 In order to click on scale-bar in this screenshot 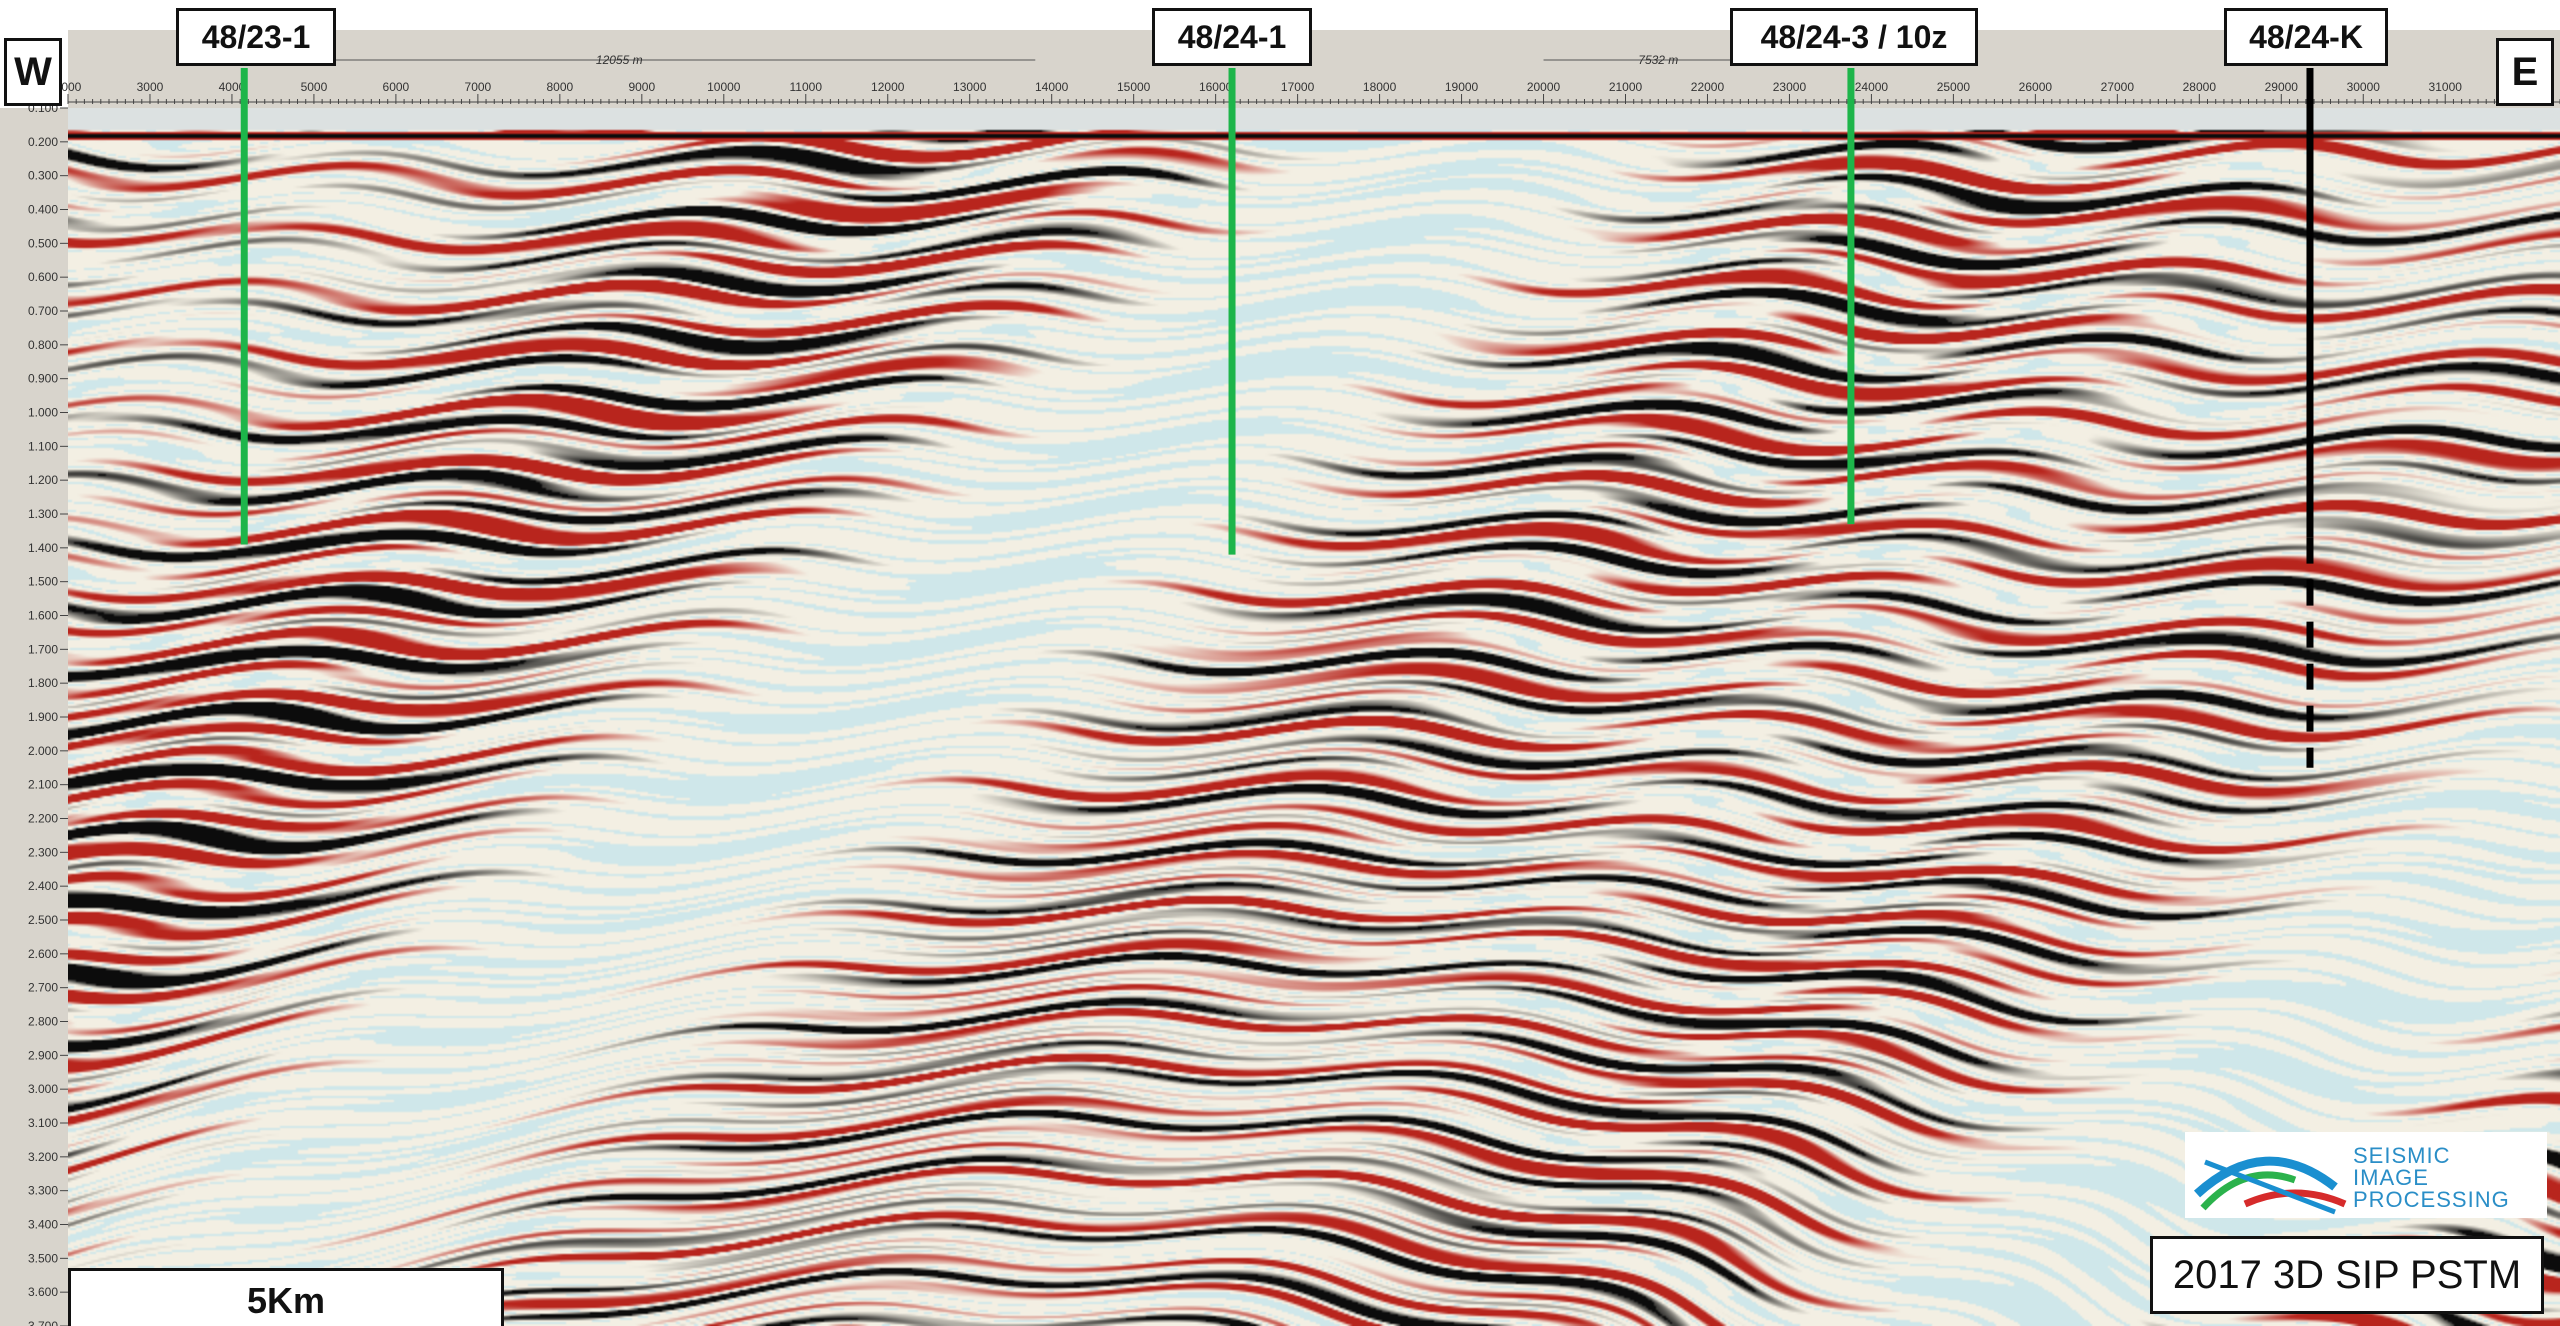, I will do `click(286, 1297)`.